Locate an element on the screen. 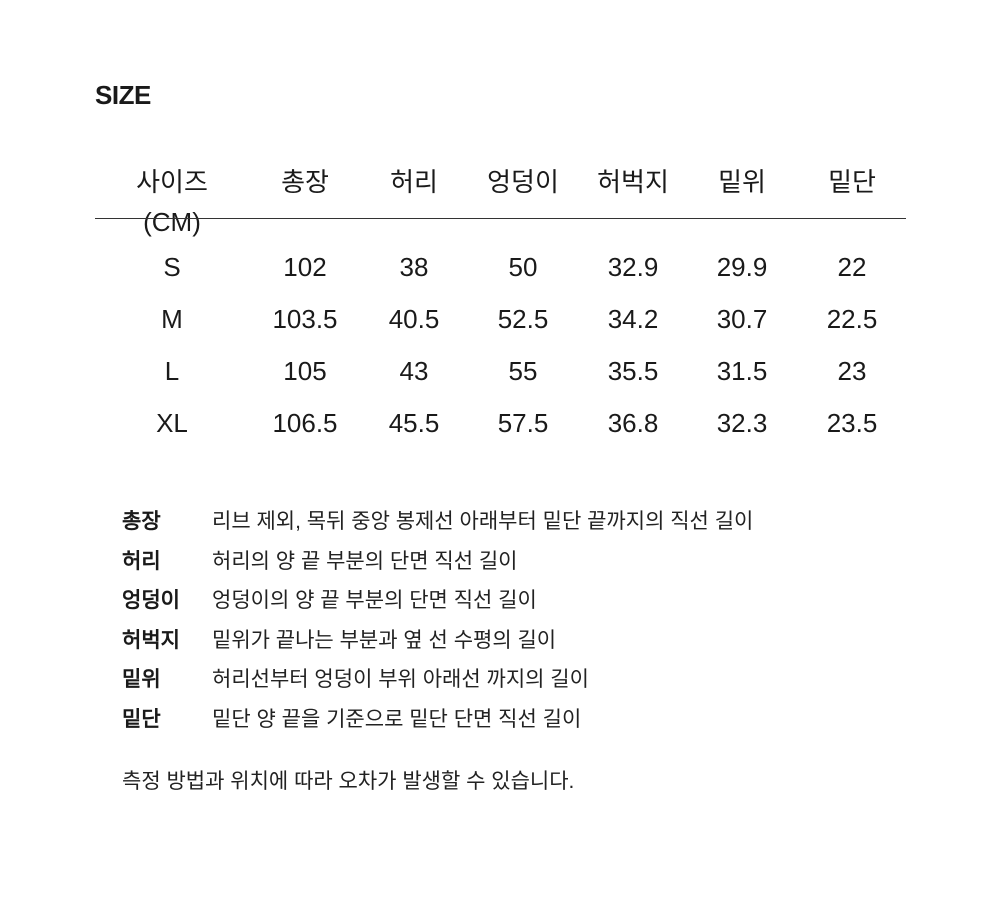 Image resolution: width=1000 pixels, height=901 pixels. table-header-row: 사이즈(CM) 총장 허리 엉덩이 허벅지 밑위 밑단 is located at coordinates (500, 199).